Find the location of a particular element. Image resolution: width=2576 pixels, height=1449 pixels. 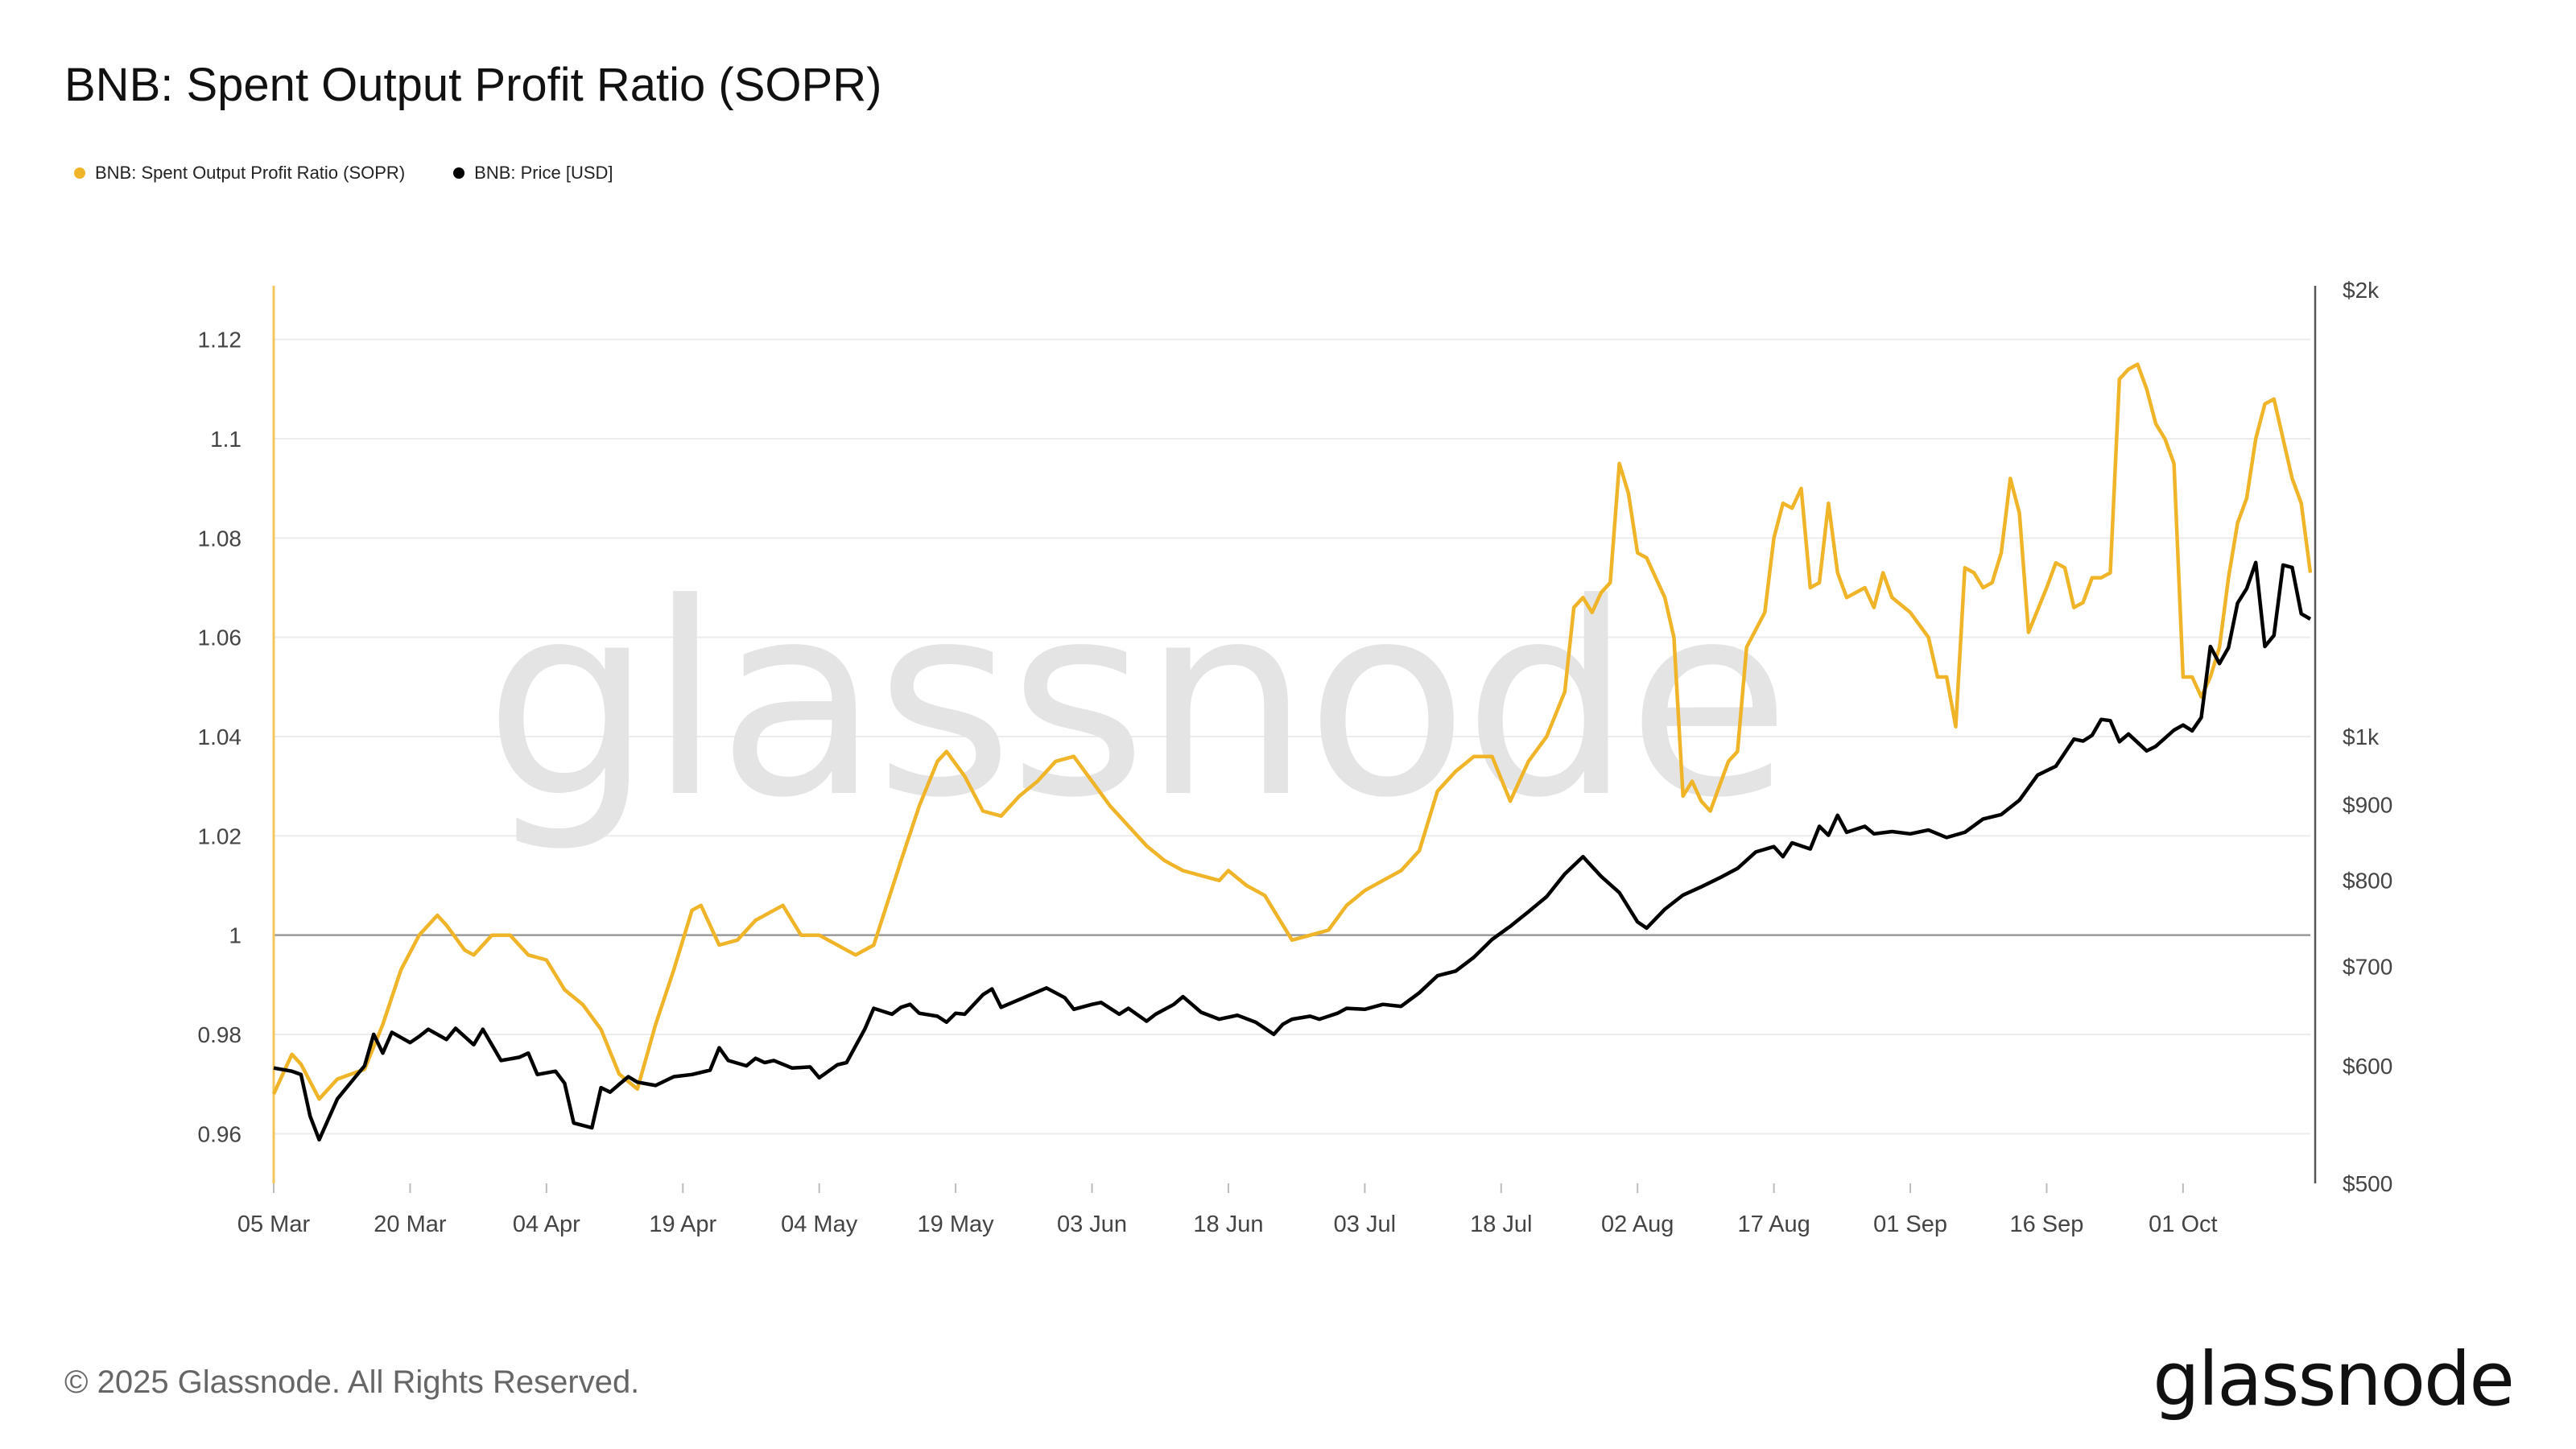

y-tick-label-left: 0.98 is located at coordinates (220, 1034).